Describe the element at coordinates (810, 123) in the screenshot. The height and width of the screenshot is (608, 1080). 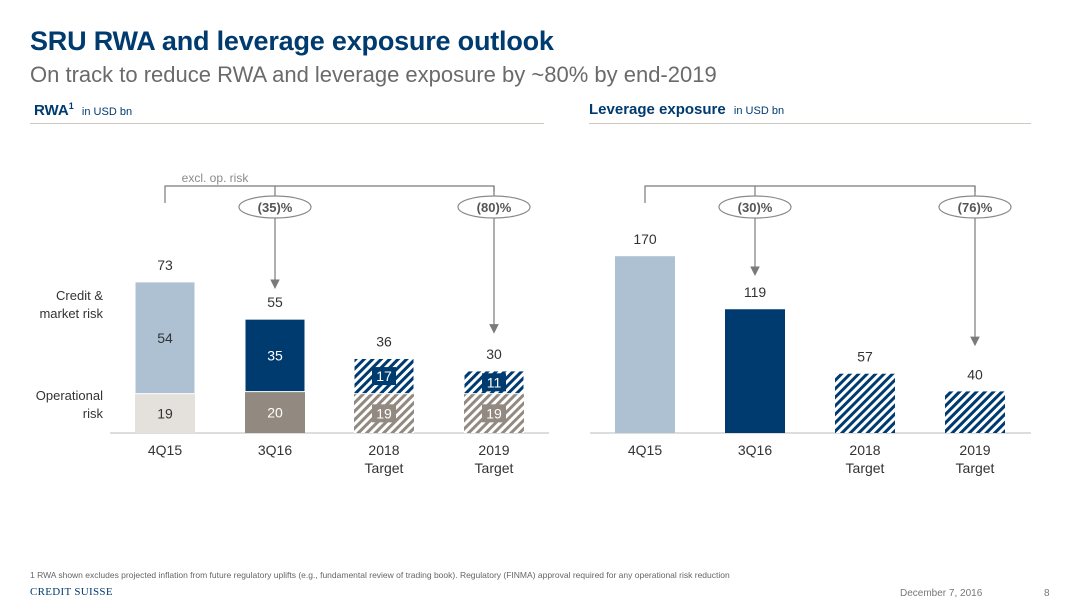
I see `leverage-panel-rule` at that location.